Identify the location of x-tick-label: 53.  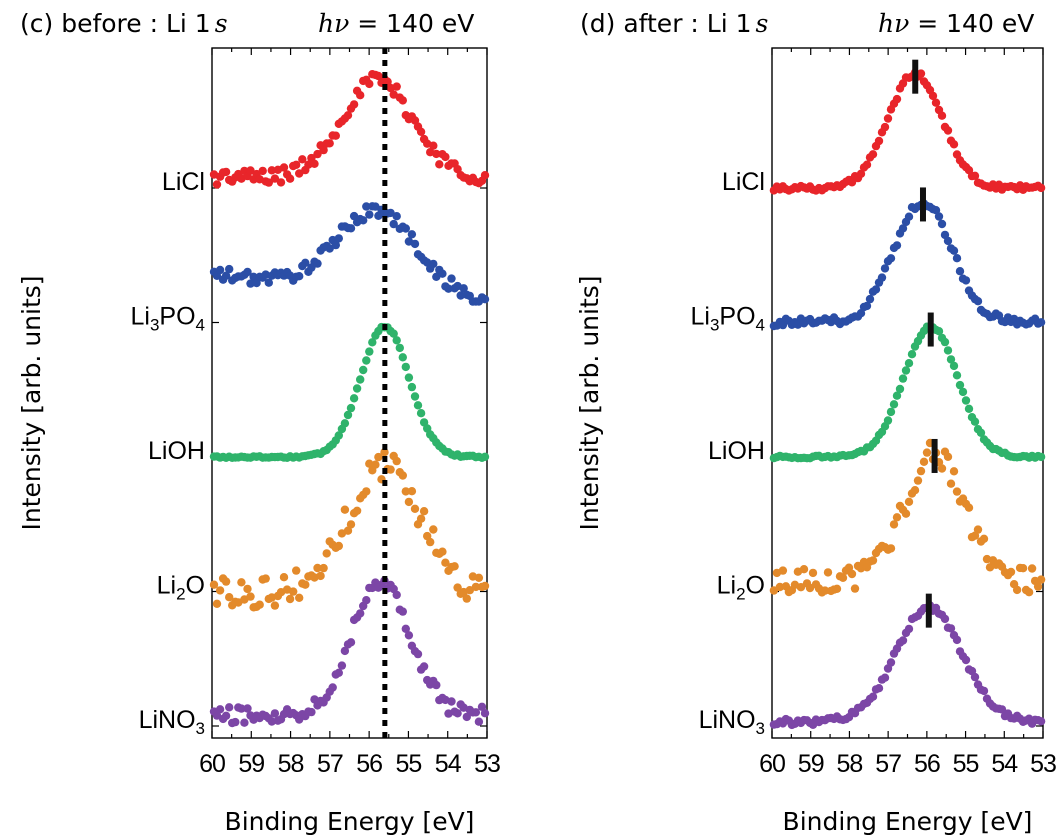
(487, 764).